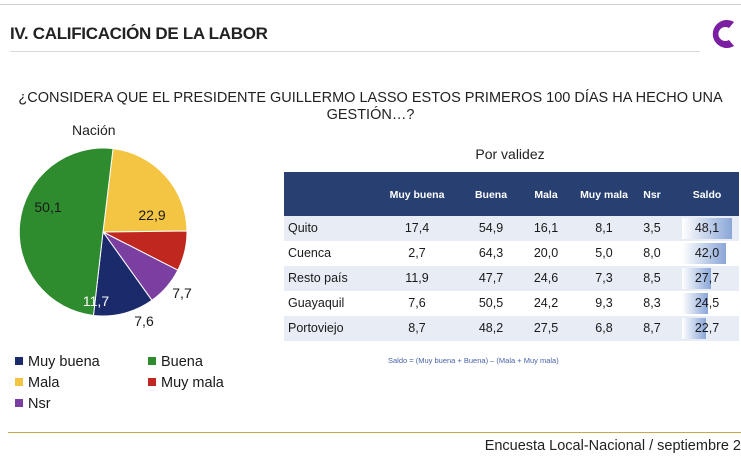 The width and height of the screenshot is (741, 462). I want to click on table-row: Quito 17,4 54,9 16,1 8,1 3,5 48,1, so click(511, 228).